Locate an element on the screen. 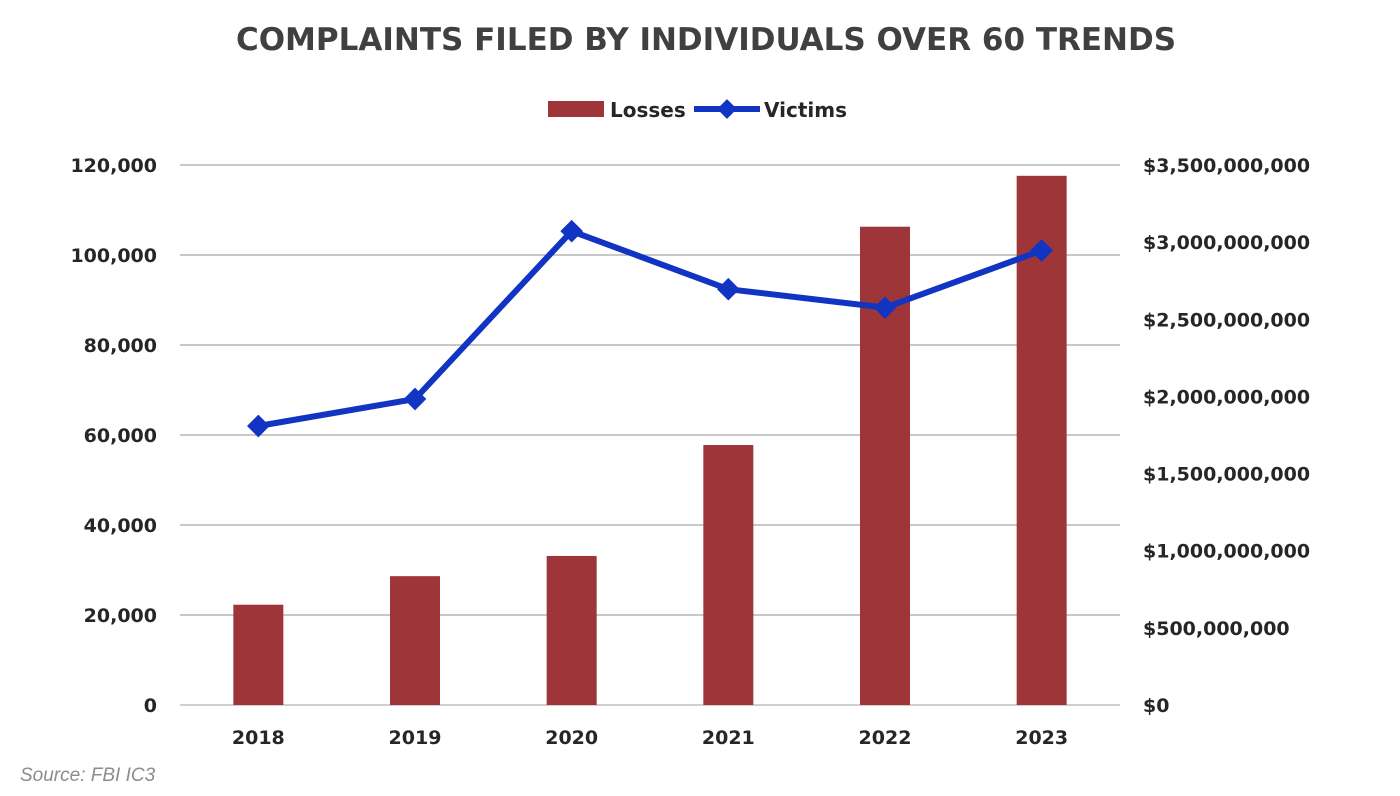  left-axis-tick-label: 20,000 is located at coordinates (120, 616).